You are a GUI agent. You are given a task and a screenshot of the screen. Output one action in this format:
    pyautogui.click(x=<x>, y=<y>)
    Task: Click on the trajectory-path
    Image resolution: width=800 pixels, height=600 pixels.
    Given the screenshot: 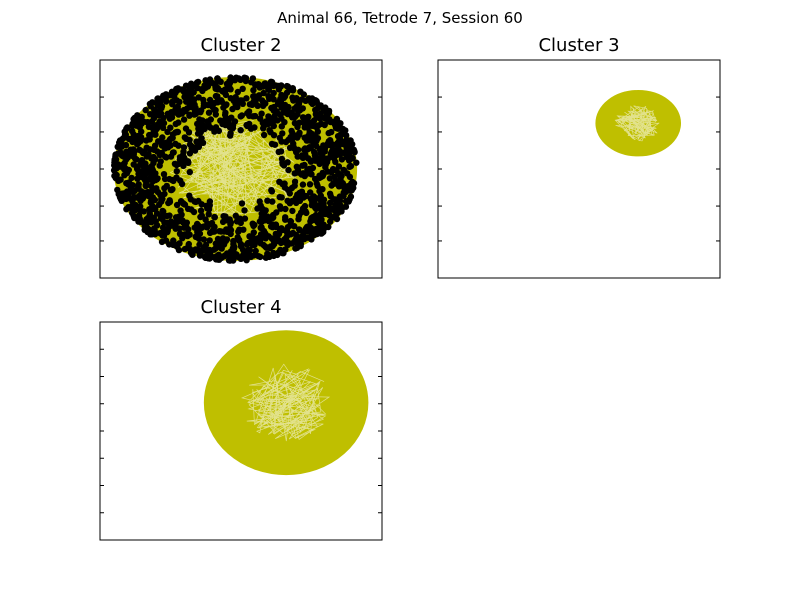 What is the action you would take?
    pyautogui.click(x=286, y=402)
    